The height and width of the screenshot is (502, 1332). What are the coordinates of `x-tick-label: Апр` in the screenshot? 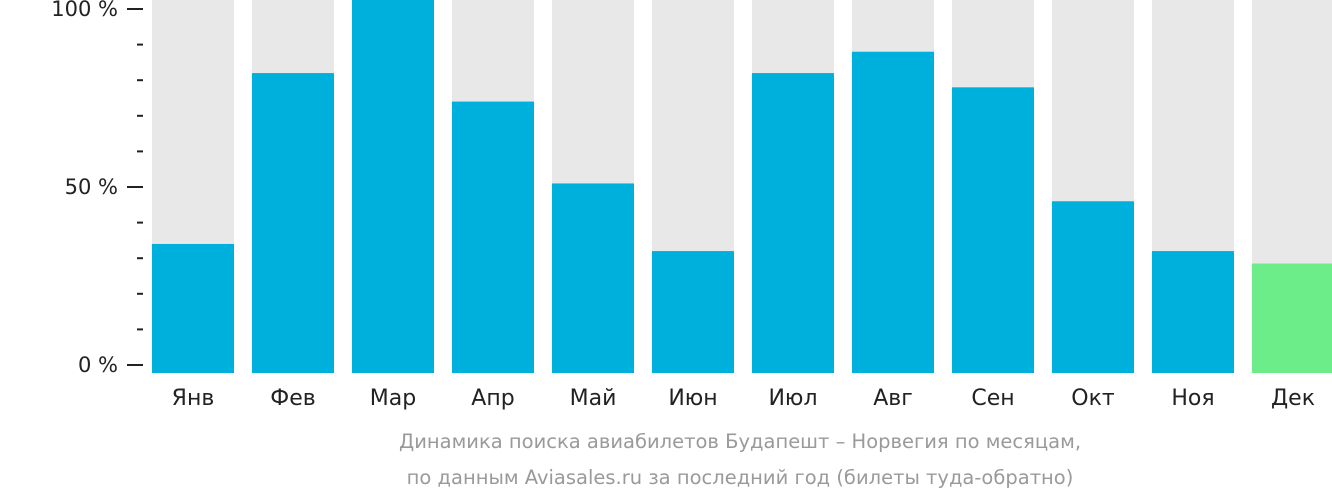 It's located at (492, 398).